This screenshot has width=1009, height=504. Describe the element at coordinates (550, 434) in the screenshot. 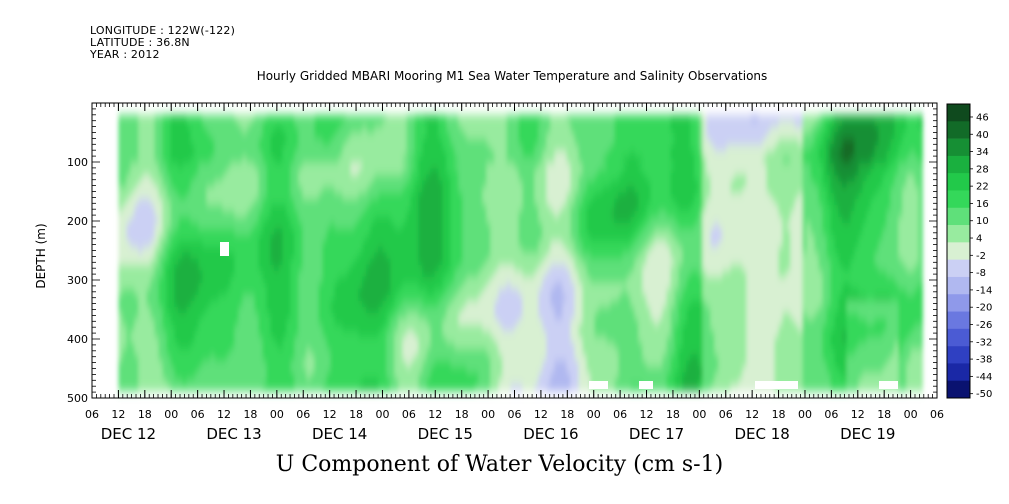

I see `x-day-label: DEC 16` at that location.